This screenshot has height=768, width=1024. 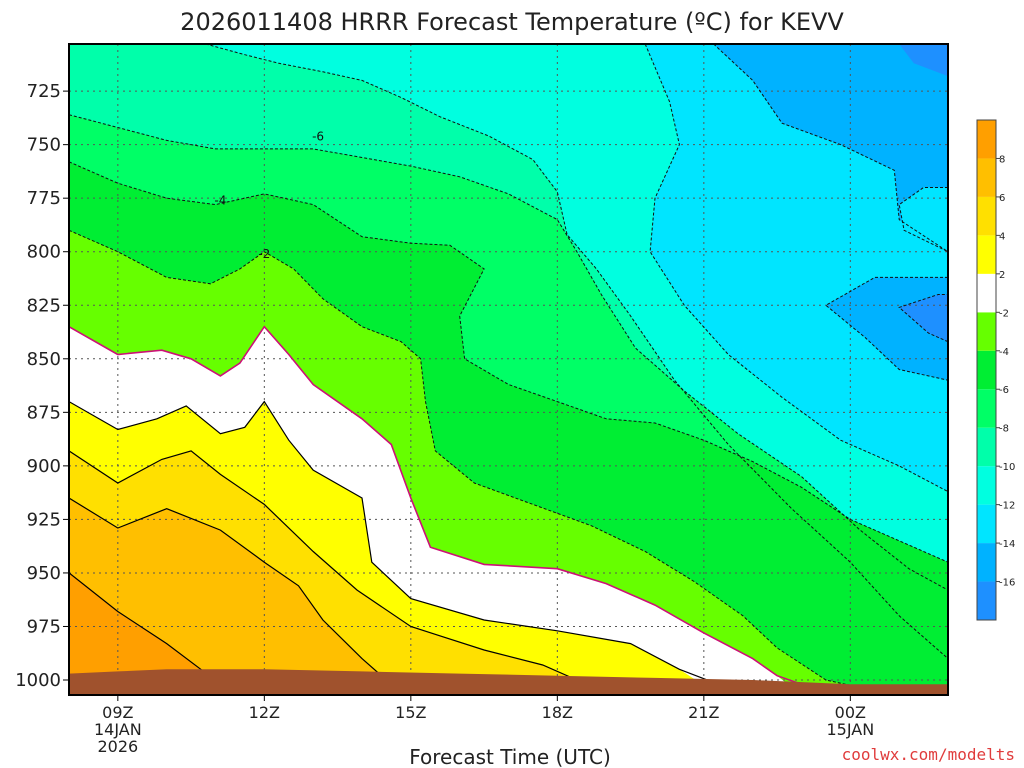 What do you see at coordinates (44, 91) in the screenshot?
I see `y-tick-label-0: 725` at bounding box center [44, 91].